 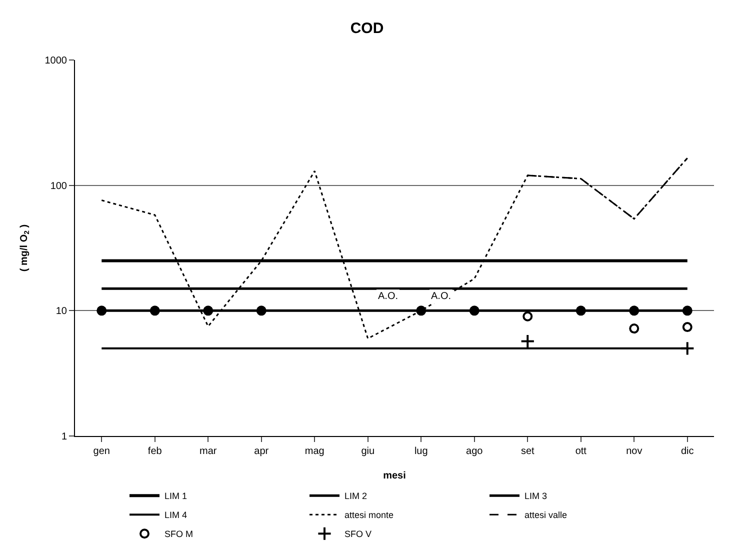 I want to click on x-tick-label: lug, so click(x=421, y=451).